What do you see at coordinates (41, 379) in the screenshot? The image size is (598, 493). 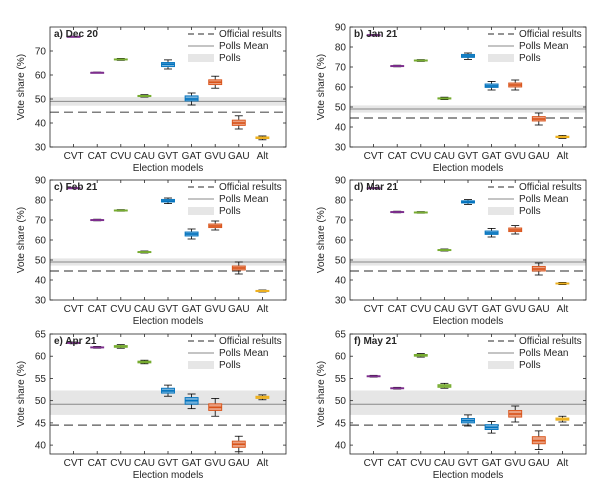 I see `y-tick-label: 55` at bounding box center [41, 379].